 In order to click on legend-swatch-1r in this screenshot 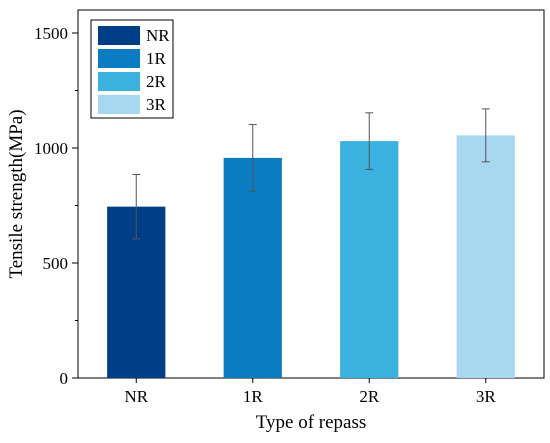, I will do `click(119, 58)`.